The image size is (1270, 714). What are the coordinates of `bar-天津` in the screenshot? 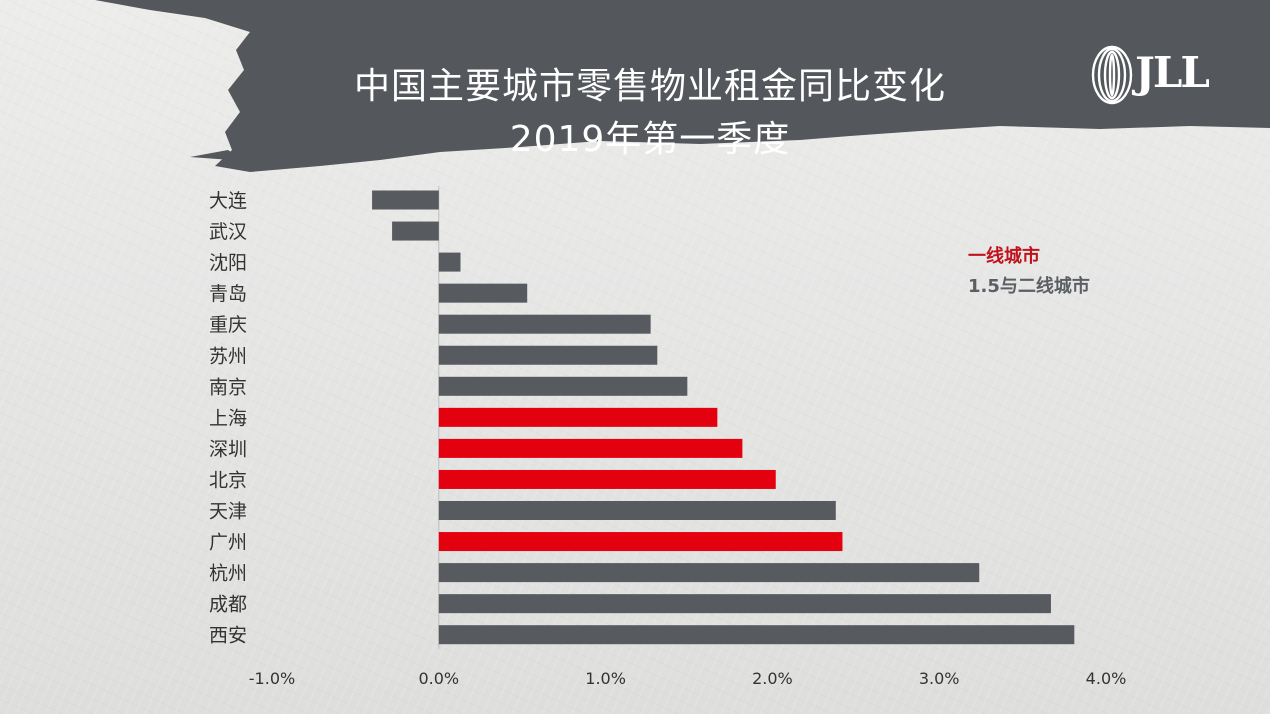 It's located at (637, 510).